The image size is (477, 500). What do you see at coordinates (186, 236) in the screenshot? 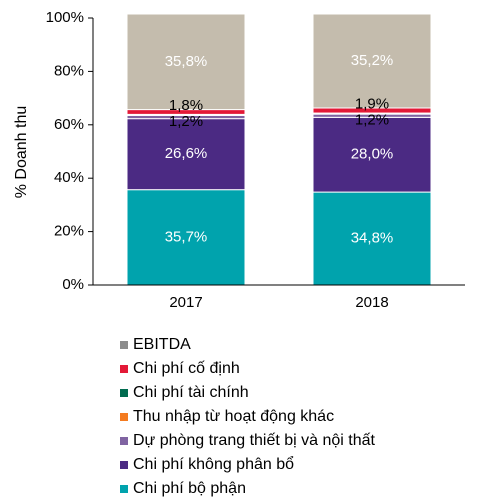
I see `value-label: 35,7%` at bounding box center [186, 236].